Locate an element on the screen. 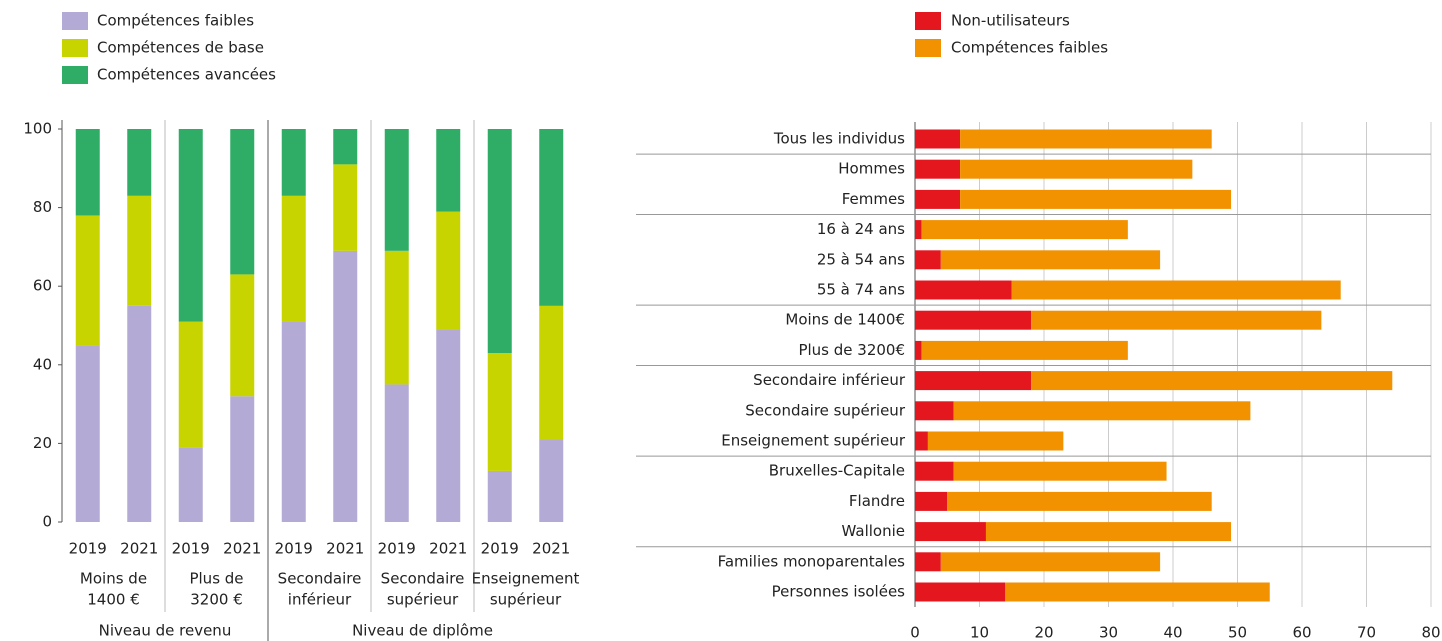 Image resolution: width=1442 pixels, height=641 pixels. y-tick-label: Femmes is located at coordinates (873, 199).